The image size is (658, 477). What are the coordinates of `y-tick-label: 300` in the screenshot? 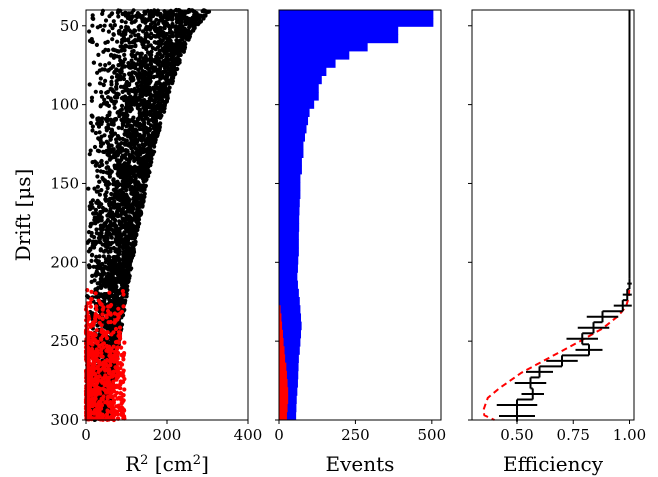 It's located at (64, 420).